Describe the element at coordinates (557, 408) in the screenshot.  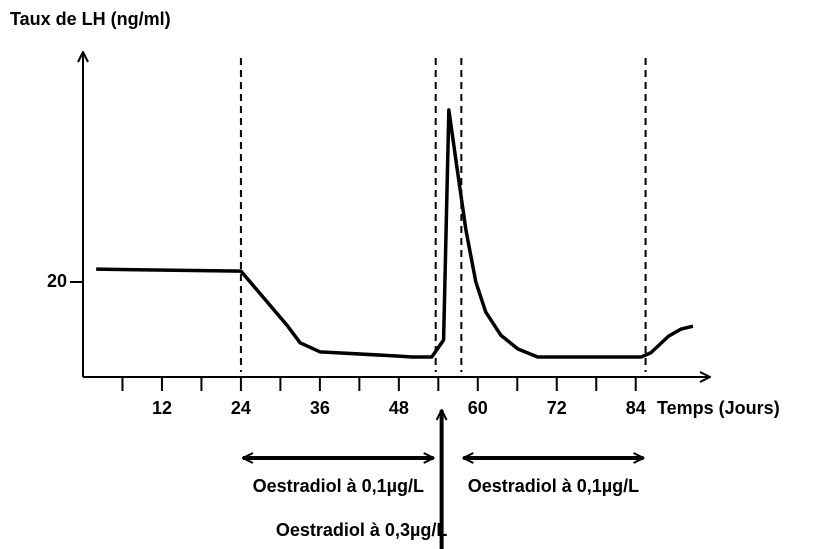
I see `x-tick-label: 72` at that location.